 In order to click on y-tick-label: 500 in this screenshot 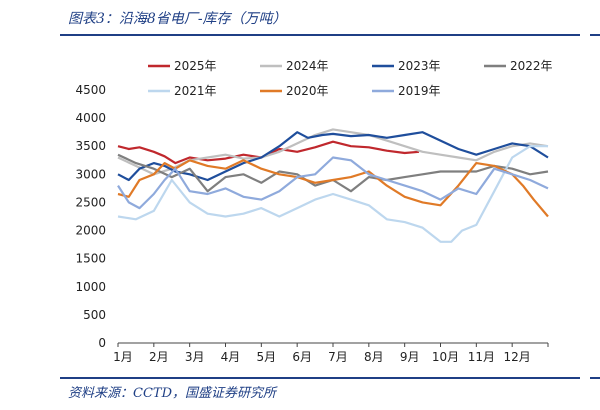, I will do `click(94, 315)`.